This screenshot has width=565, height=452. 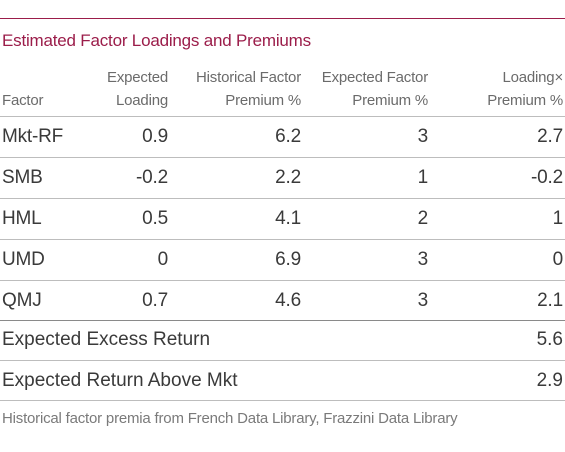 I want to click on top-accent-rule, so click(x=282, y=18).